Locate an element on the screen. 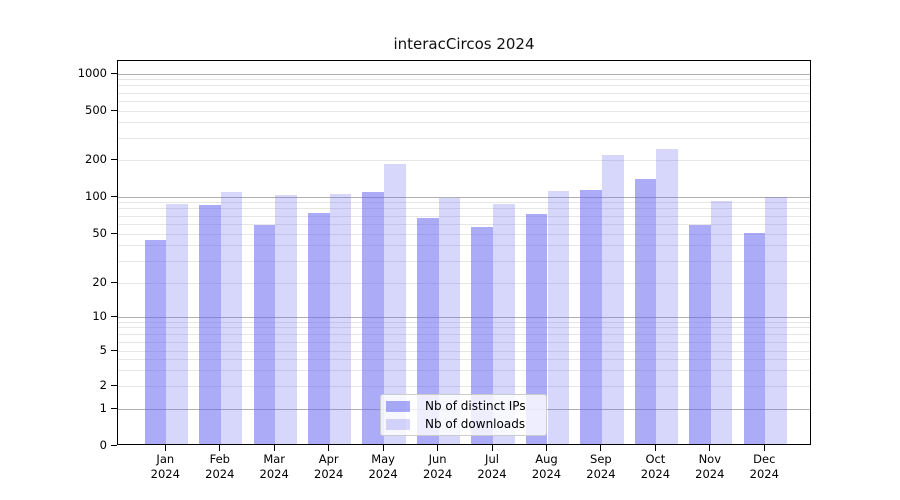 The height and width of the screenshot is (500, 900). x-tick-label: Jan 2024 is located at coordinates (165, 467).